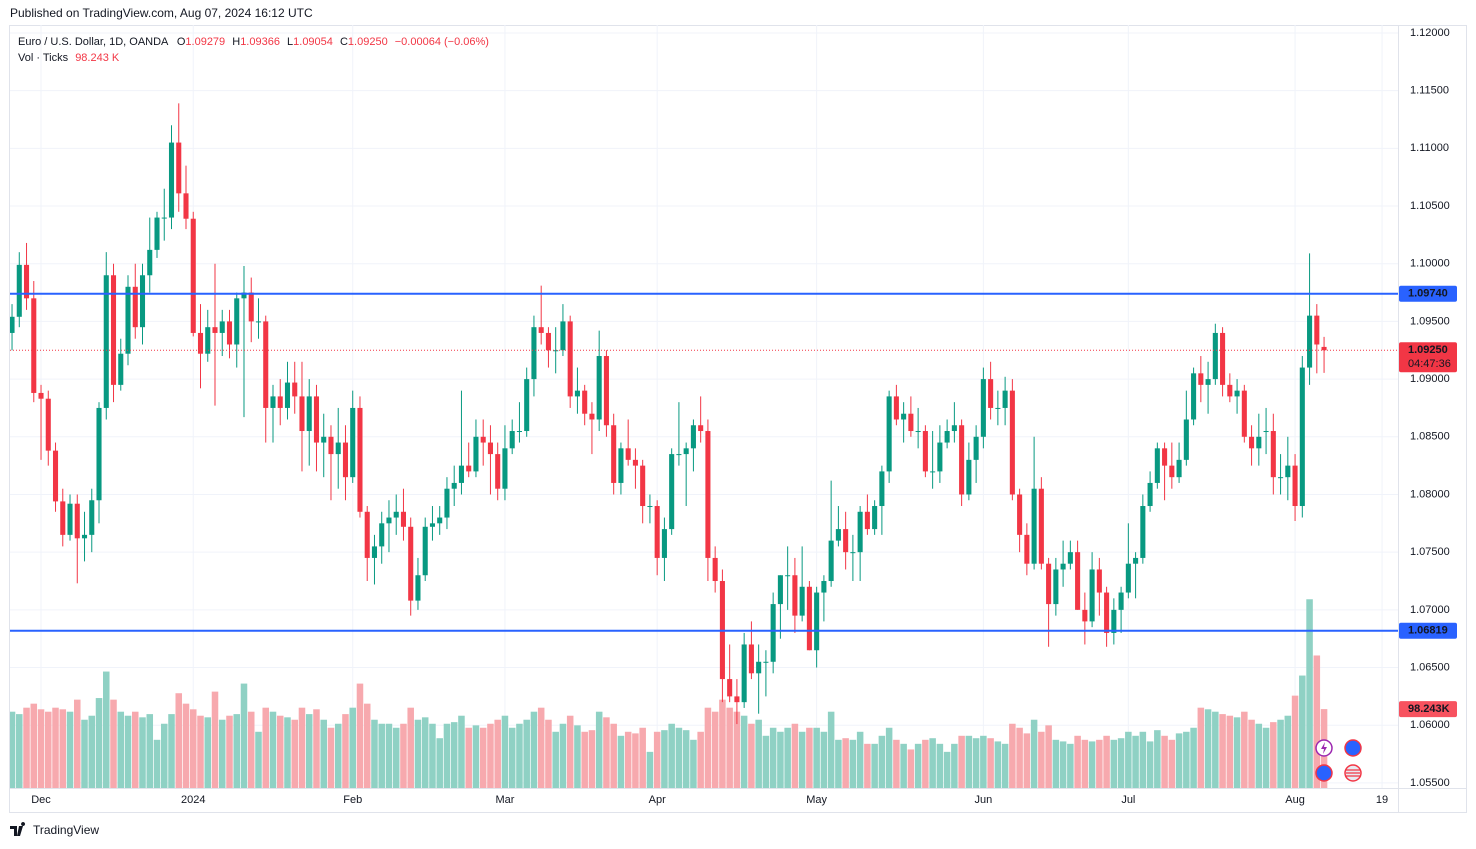 This screenshot has height=849, width=1476. I want to click on x-tick-label: Jul, so click(1128, 800).